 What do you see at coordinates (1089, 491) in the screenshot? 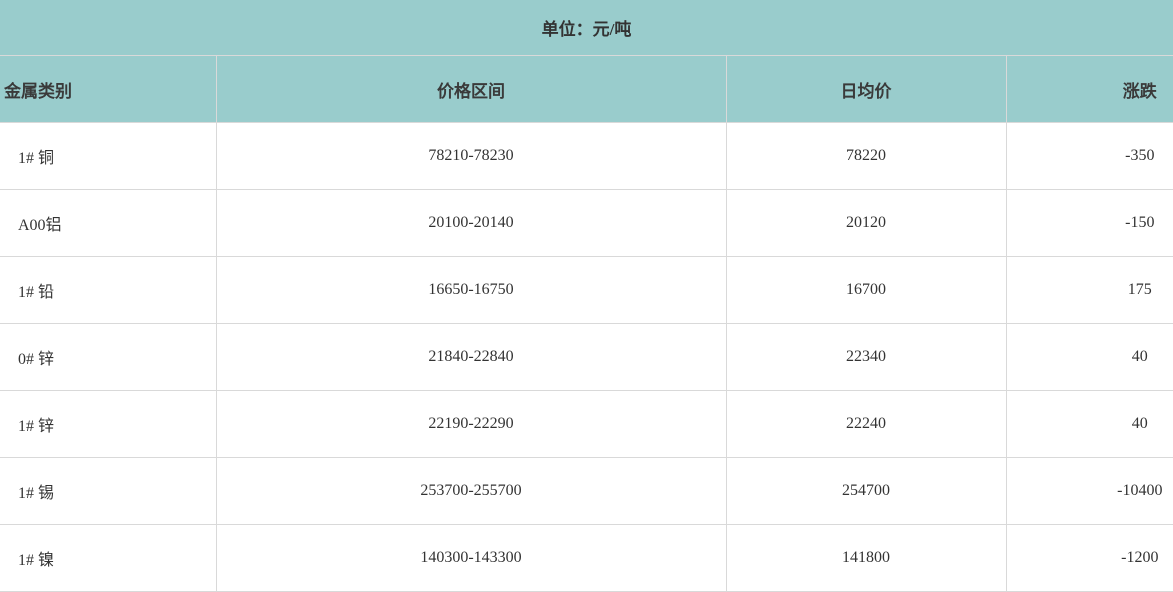
I see `cell-change: -10400` at bounding box center [1089, 491].